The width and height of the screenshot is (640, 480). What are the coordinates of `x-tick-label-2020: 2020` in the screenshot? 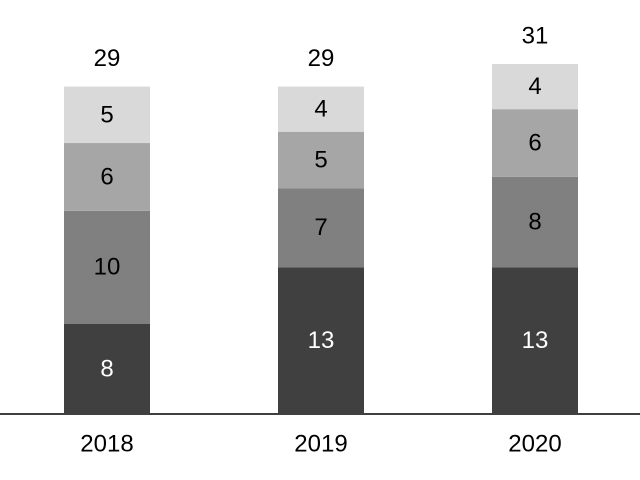 It's located at (534, 444).